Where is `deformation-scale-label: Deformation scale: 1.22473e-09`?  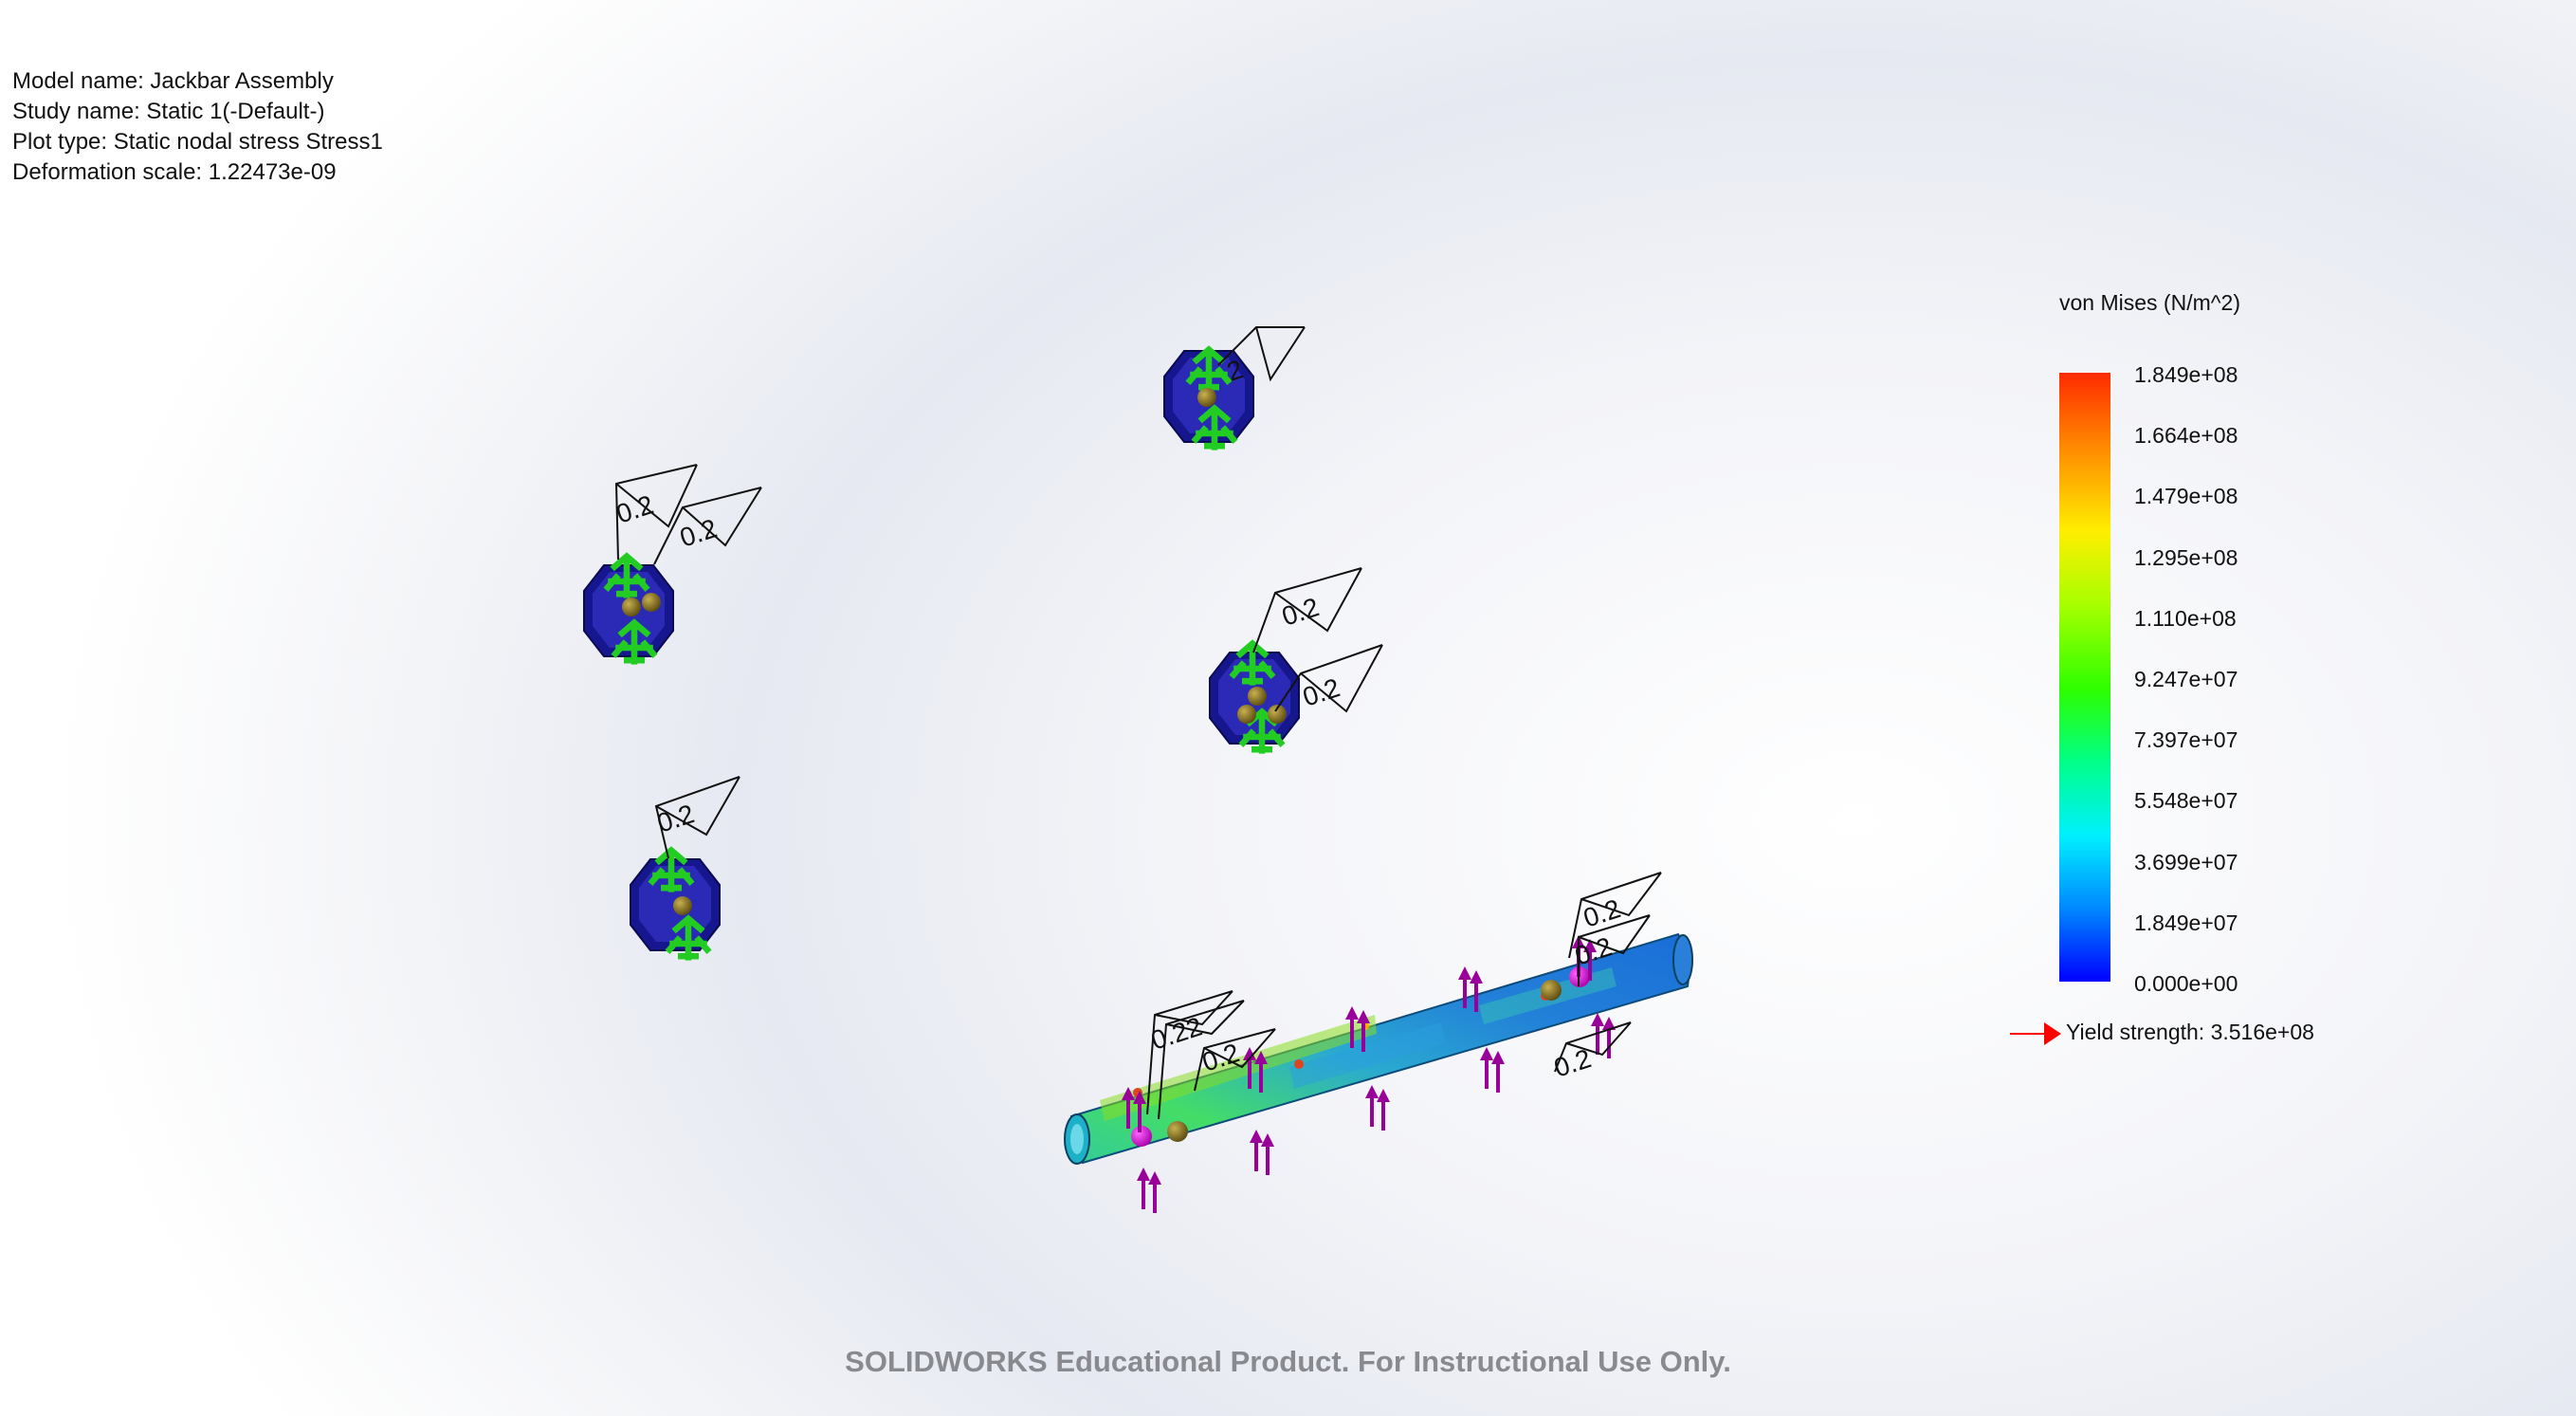 deformation-scale-label: Deformation scale: 1.22473e-09 is located at coordinates (174, 172).